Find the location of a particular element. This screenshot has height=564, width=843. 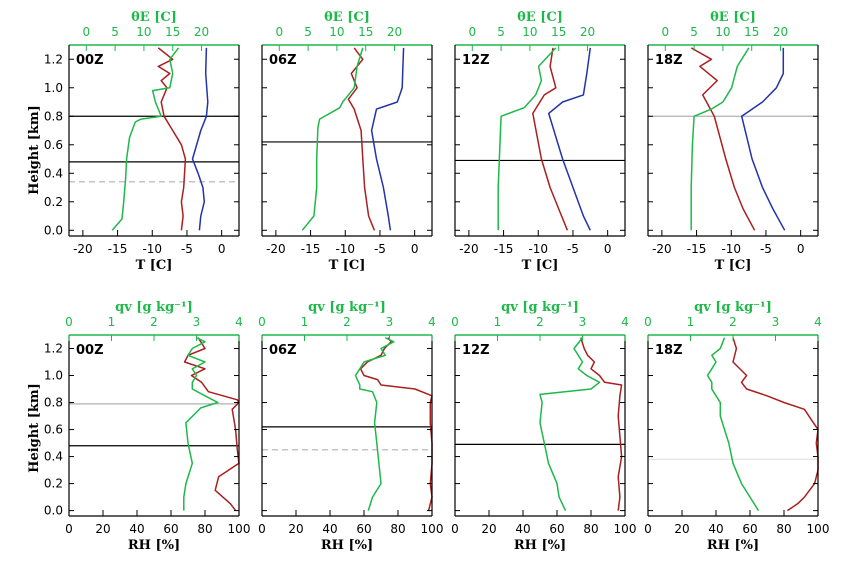

panel-humidity-18z: 0 20 40 60 80 100 0 1 2 3 4 18Z RH [%] qv [g kg⁻¹] is located at coordinates (736, 426).